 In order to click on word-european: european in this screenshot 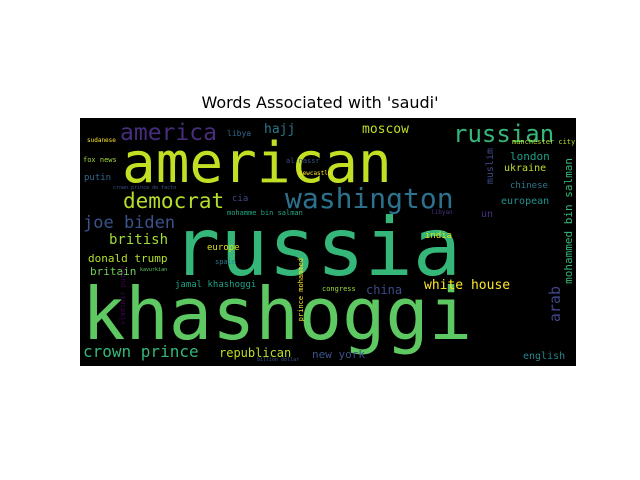, I will do `click(525, 201)`.